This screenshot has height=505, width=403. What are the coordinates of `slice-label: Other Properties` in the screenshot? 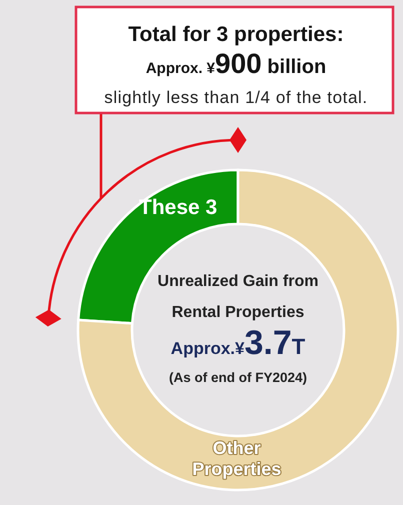 It's located at (237, 458).